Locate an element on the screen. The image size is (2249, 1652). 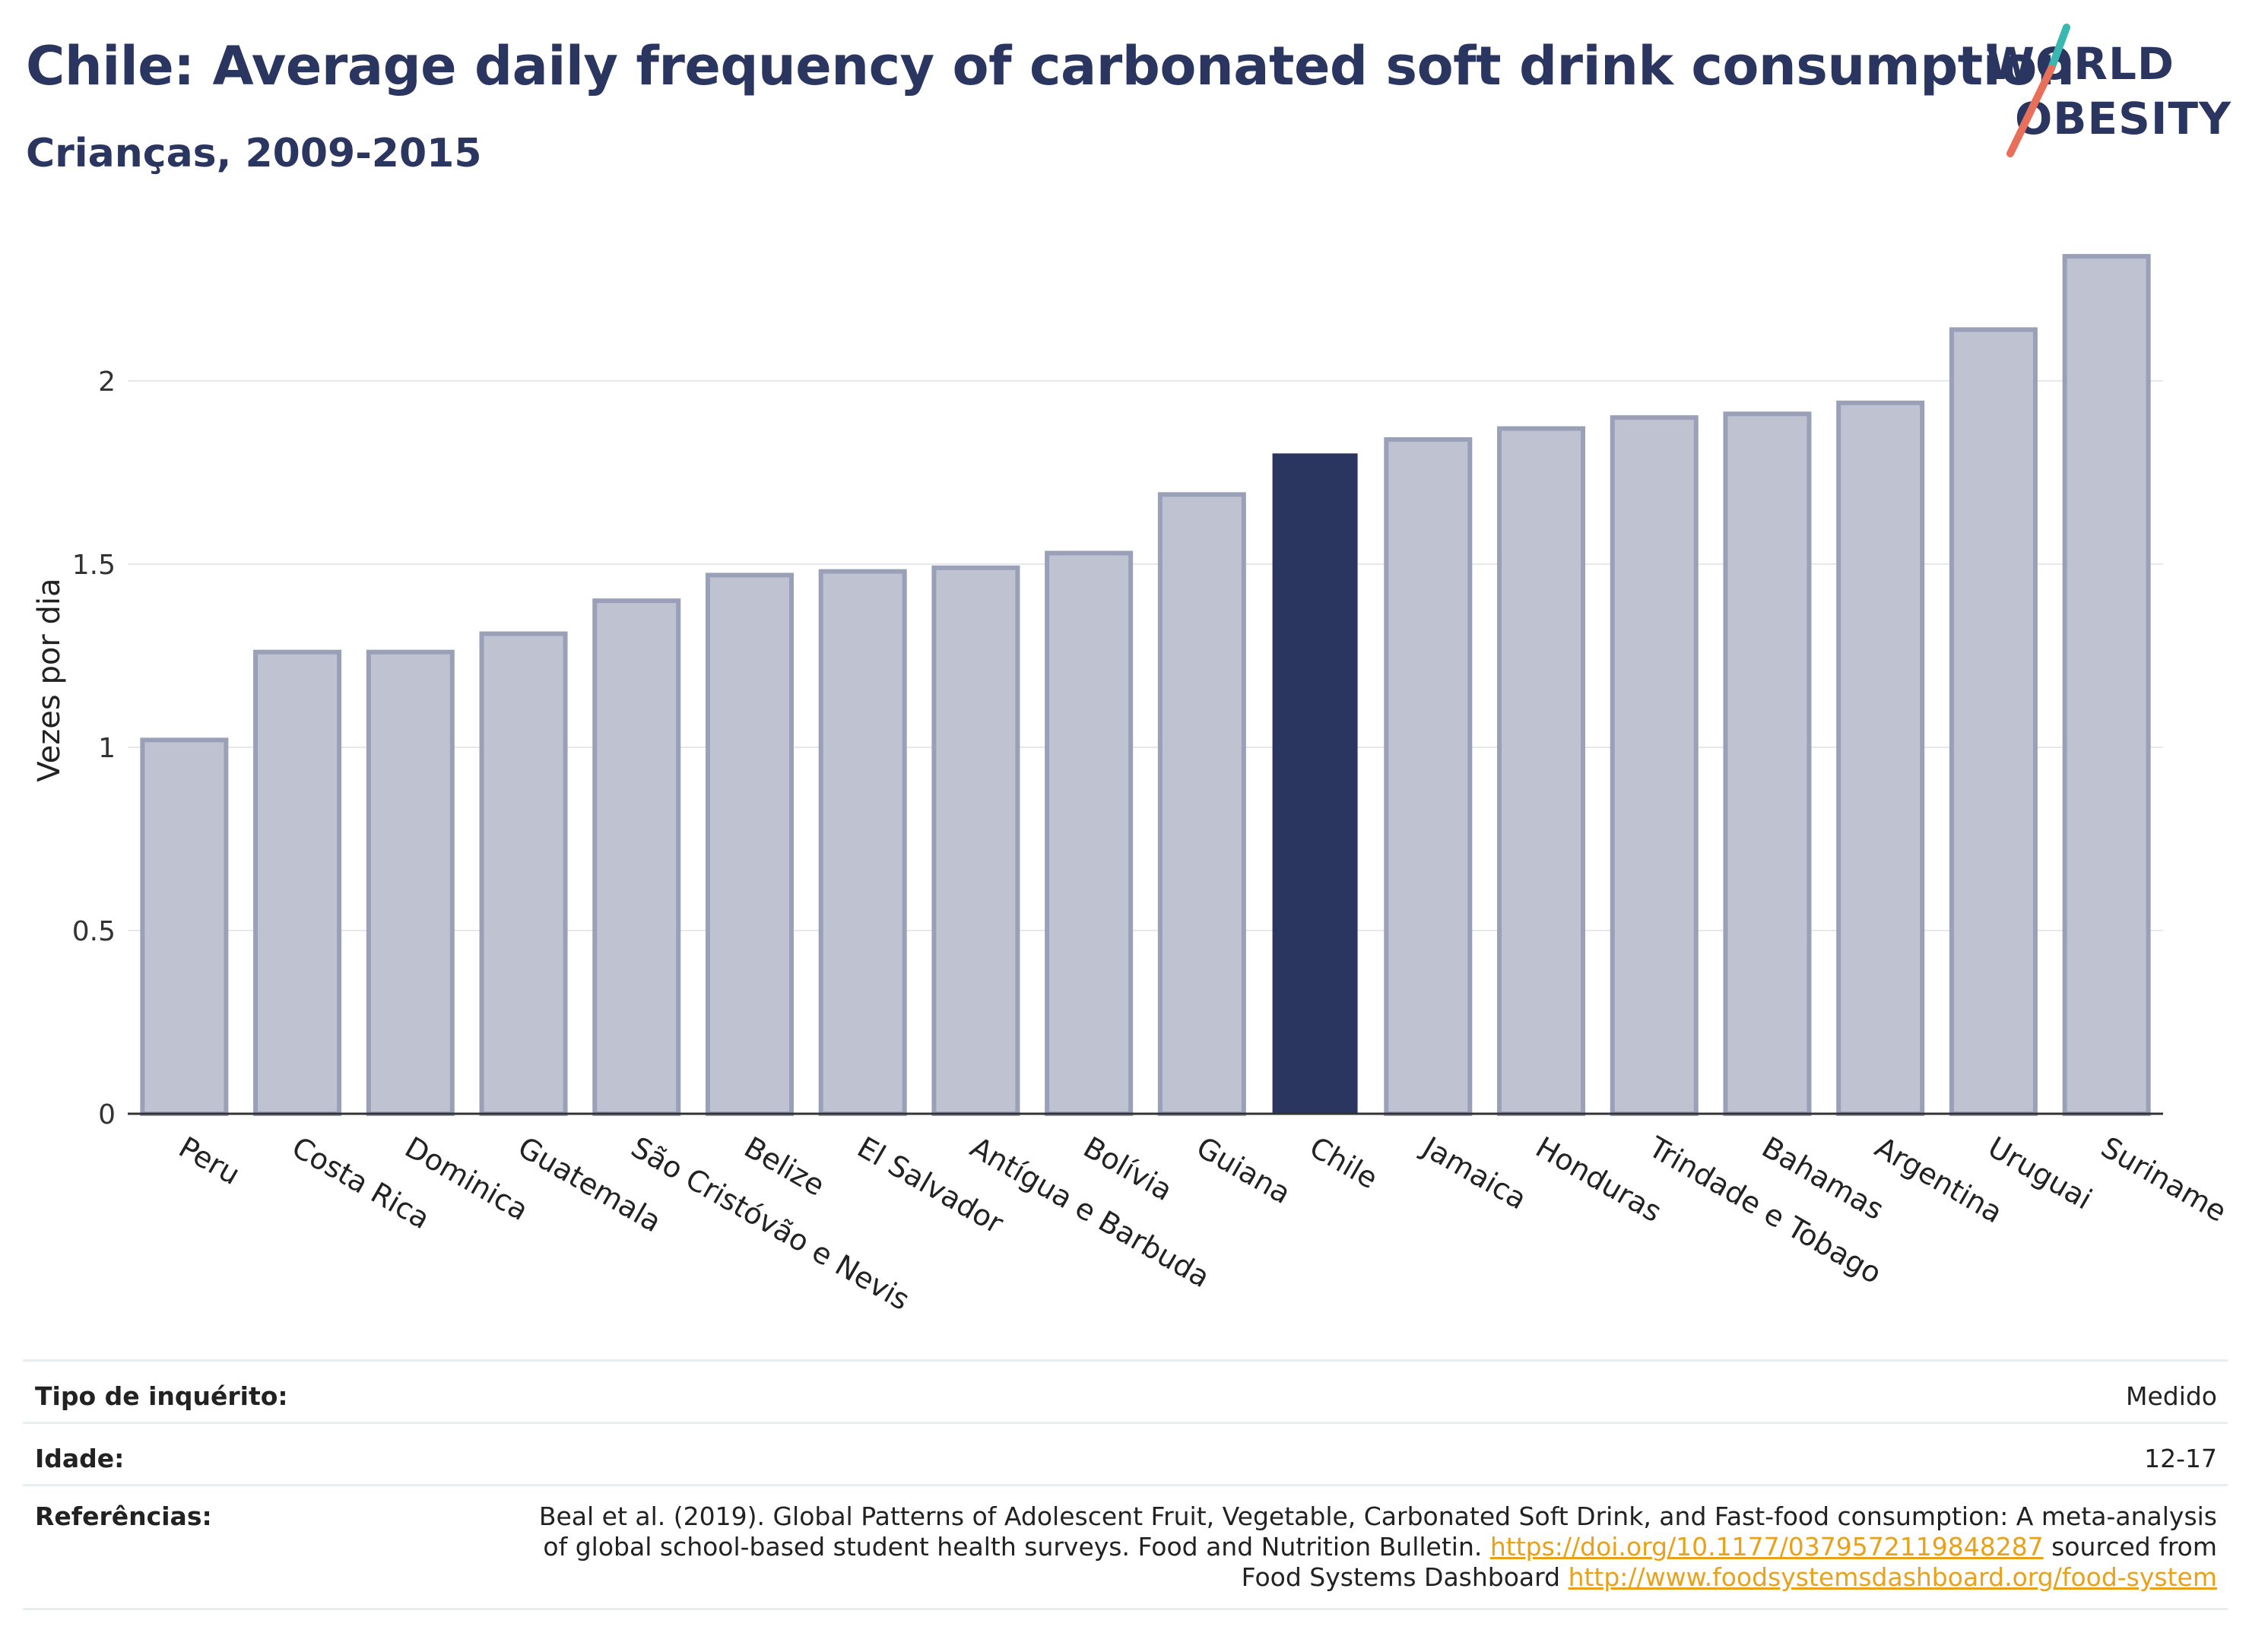
survey-type-label: Tipo de inquérito: is located at coordinates (161, 1396).